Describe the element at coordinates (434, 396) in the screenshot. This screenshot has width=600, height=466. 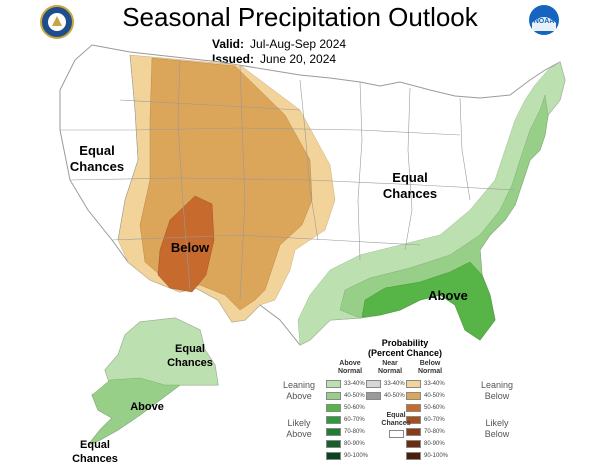
I see `legend-below-label-1: 40-50%` at that location.